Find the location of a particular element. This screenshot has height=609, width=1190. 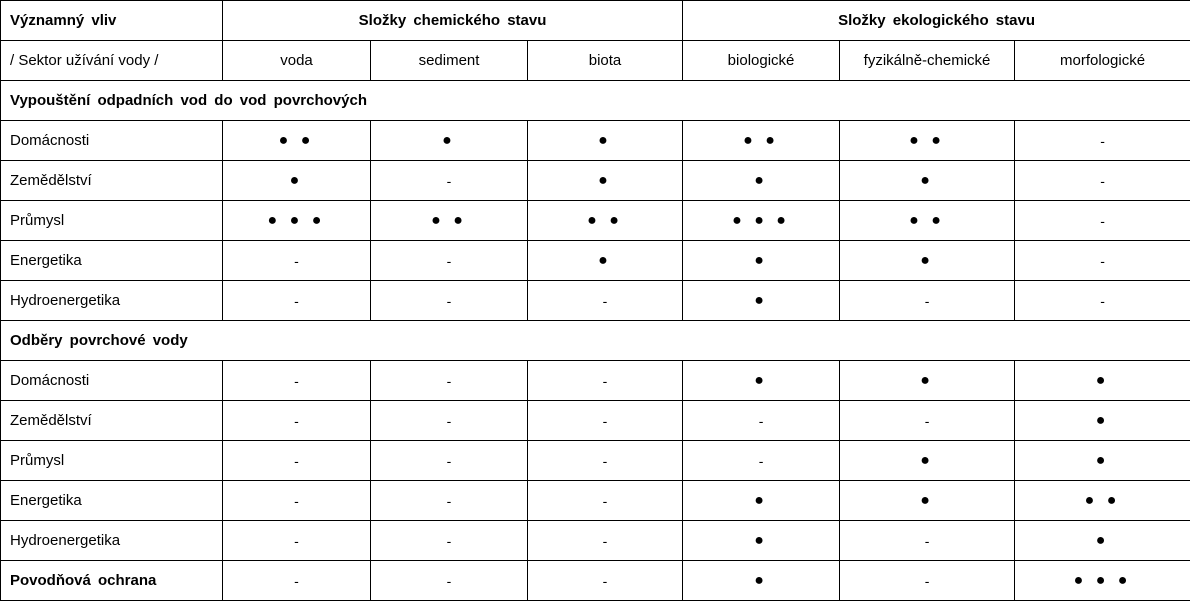

table-row: Zemědělství ● - ● ● ● - is located at coordinates (595, 180).